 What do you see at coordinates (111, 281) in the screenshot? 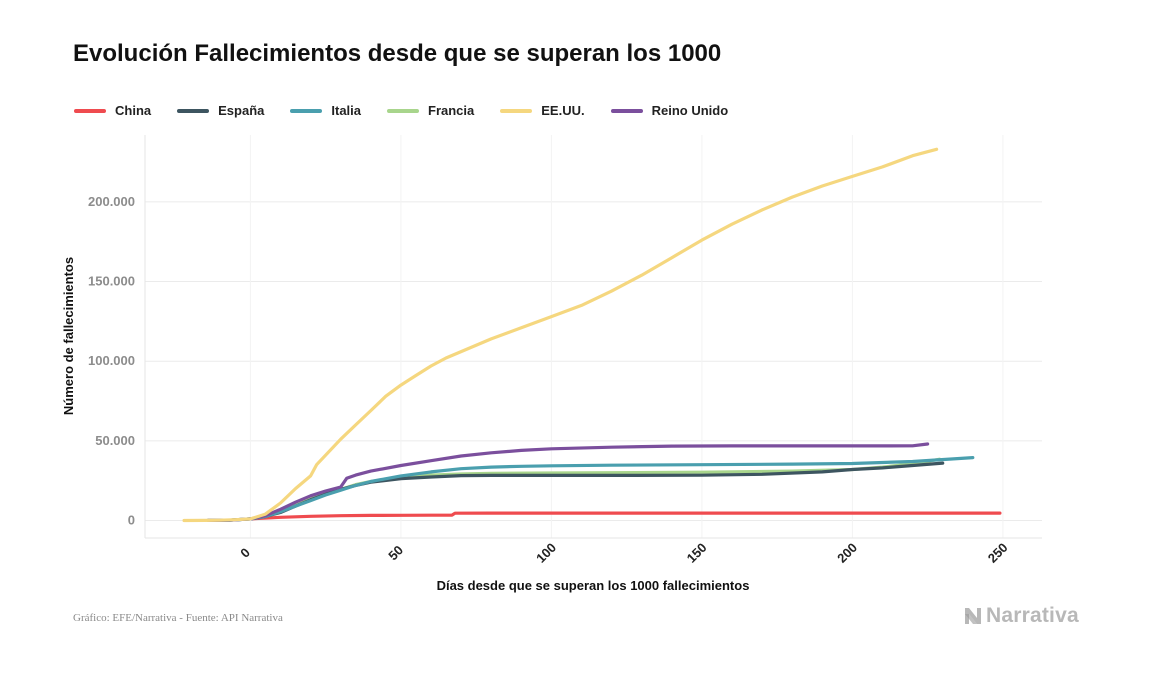
I see `y-tick-label: 150.000` at bounding box center [111, 281].